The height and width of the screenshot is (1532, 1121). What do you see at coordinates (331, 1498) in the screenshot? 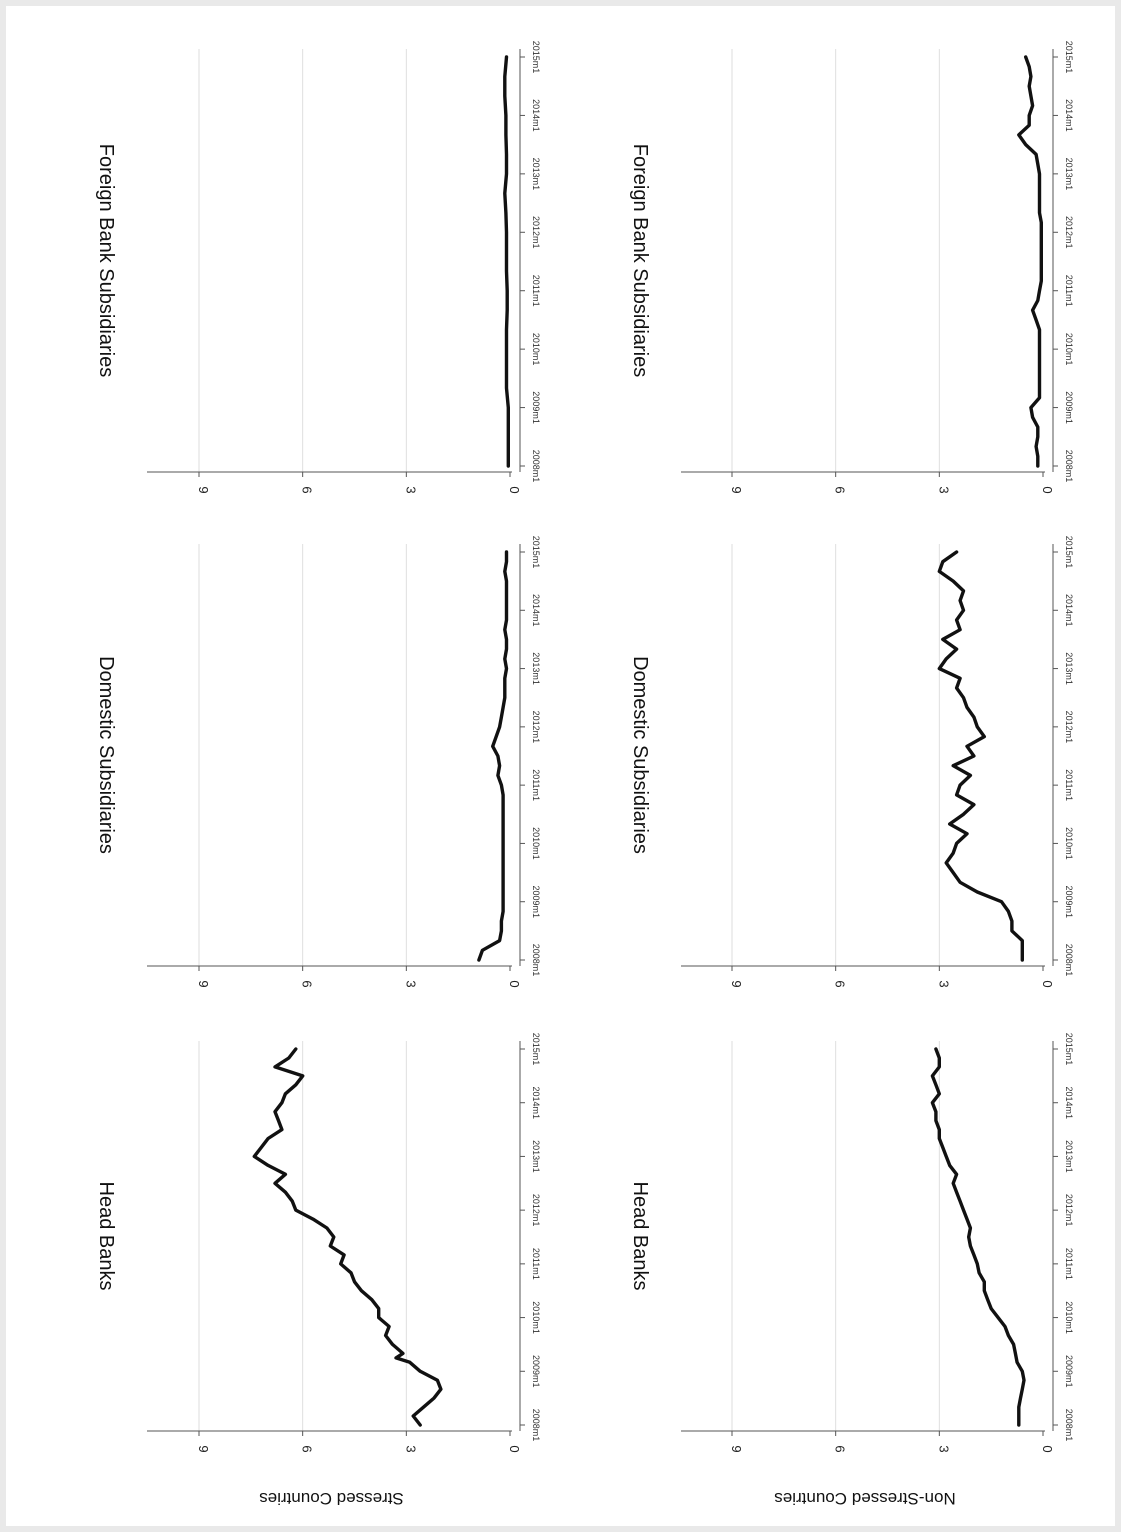
I see `row-label: Stressed Countries` at bounding box center [331, 1498].